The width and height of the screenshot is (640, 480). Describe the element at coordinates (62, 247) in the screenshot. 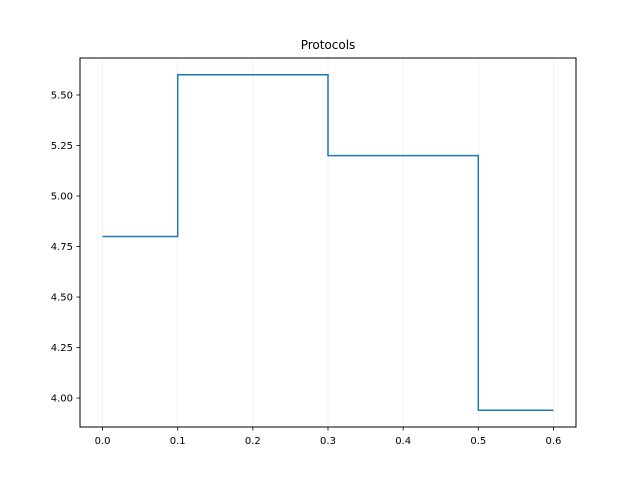

I see `y-tick-label: 4.75` at that location.